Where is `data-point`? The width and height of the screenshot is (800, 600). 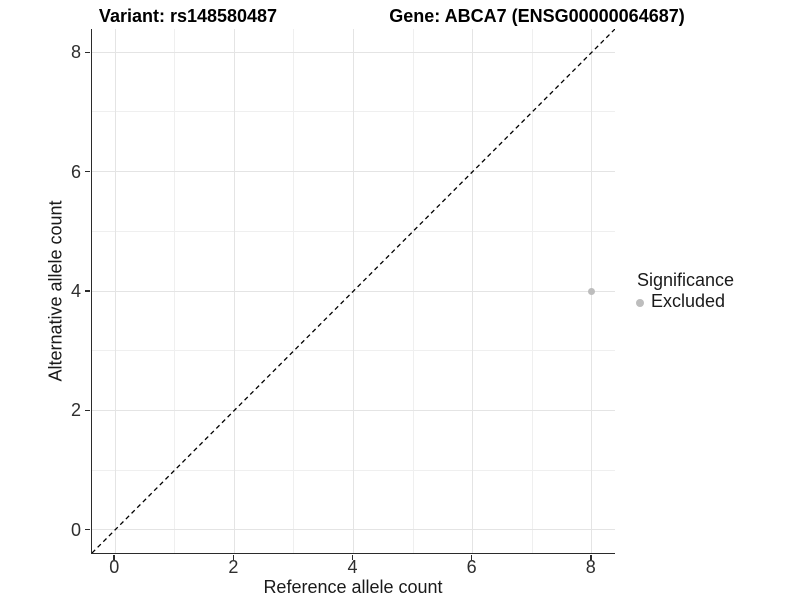 data-point is located at coordinates (592, 291).